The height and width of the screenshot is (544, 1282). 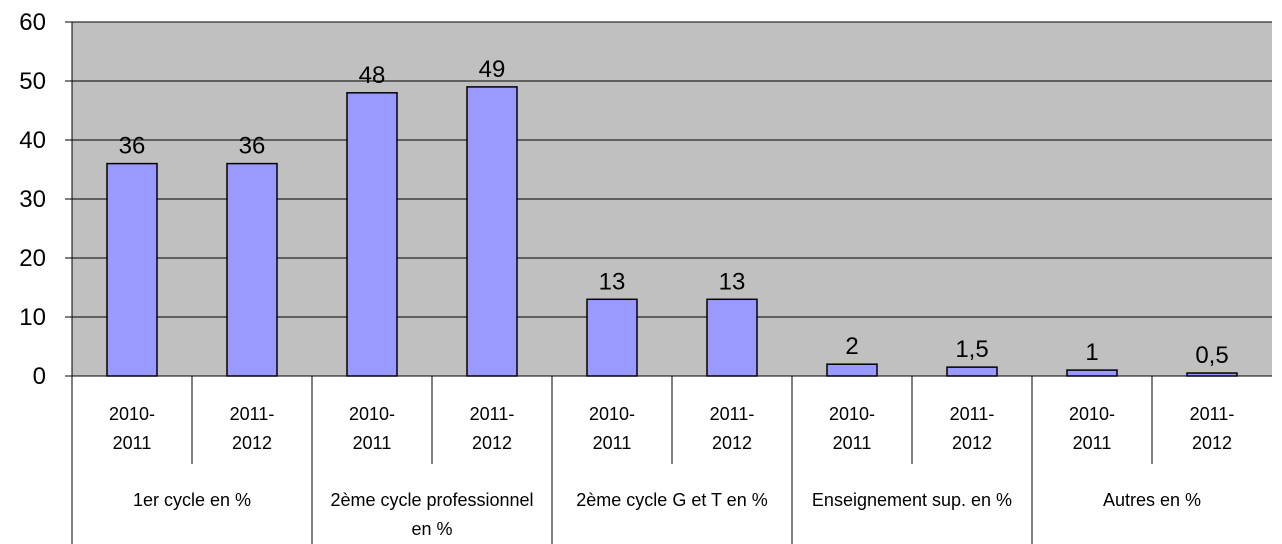 I want to click on y-tick-label: 50, so click(x=32, y=81).